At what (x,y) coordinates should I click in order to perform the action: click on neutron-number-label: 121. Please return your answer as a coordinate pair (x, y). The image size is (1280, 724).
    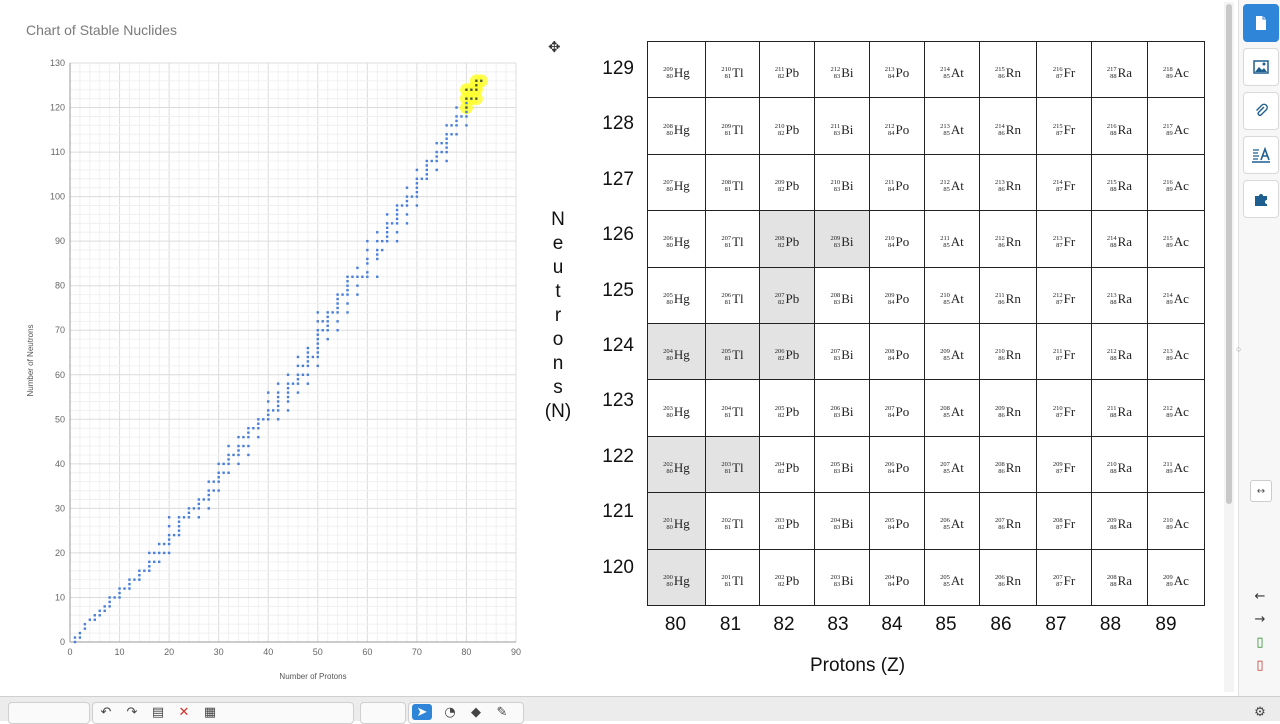
    Looking at the image, I should click on (618, 512).